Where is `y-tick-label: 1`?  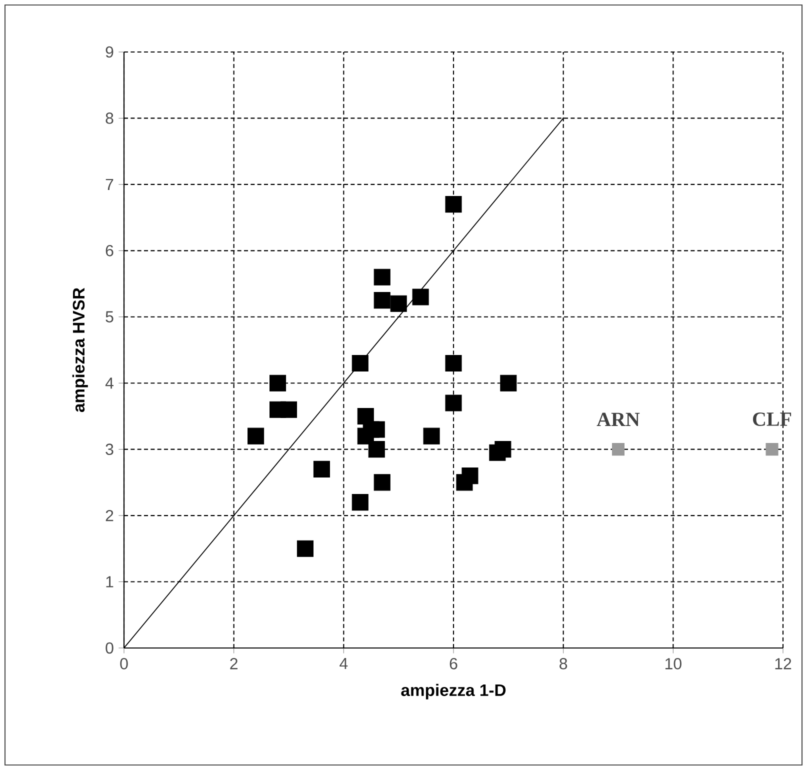
y-tick-label: 1 is located at coordinates (110, 582).